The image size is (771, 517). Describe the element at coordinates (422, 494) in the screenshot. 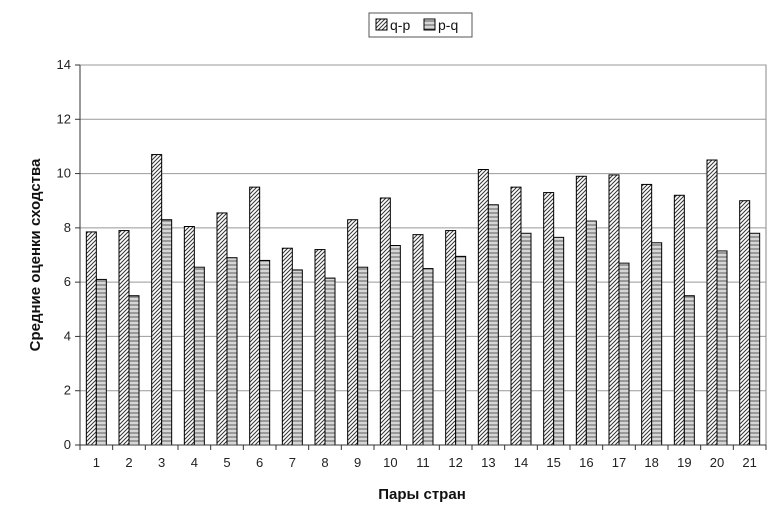

I see `x-axis-title: Пары стран` at that location.